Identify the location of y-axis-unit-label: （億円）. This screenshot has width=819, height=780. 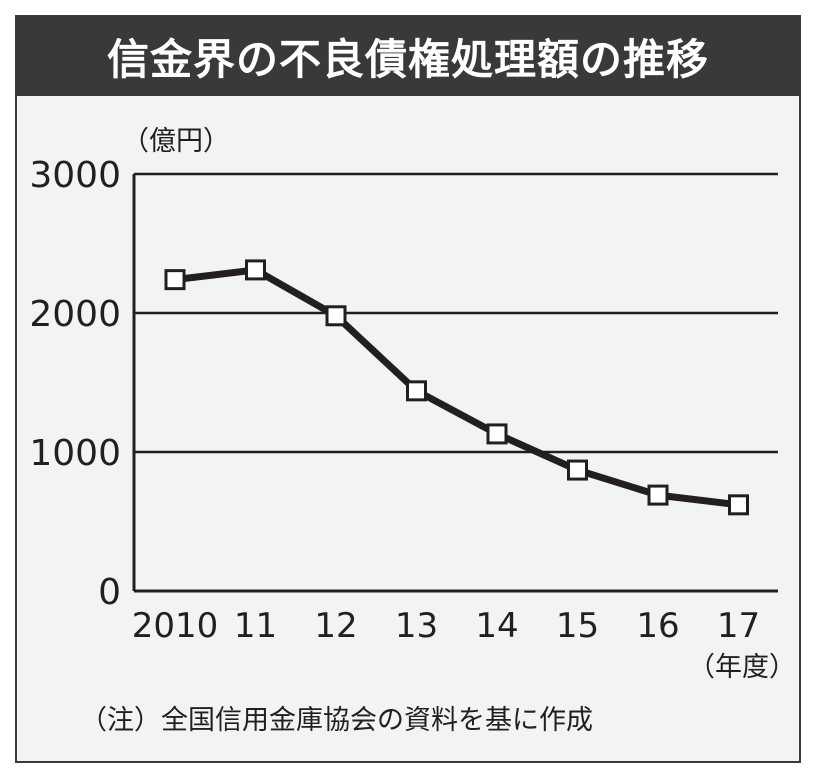
(176, 141).